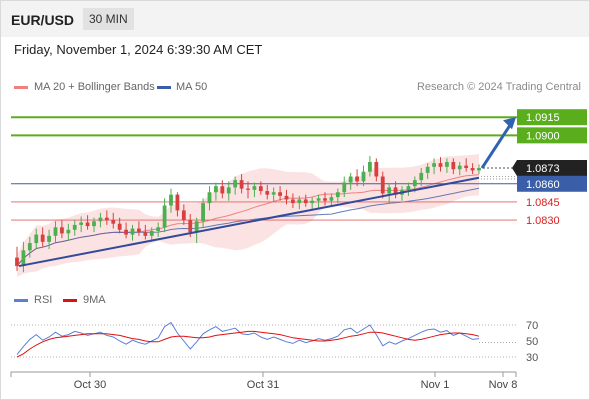  I want to click on rsi-line, so click(248, 338).